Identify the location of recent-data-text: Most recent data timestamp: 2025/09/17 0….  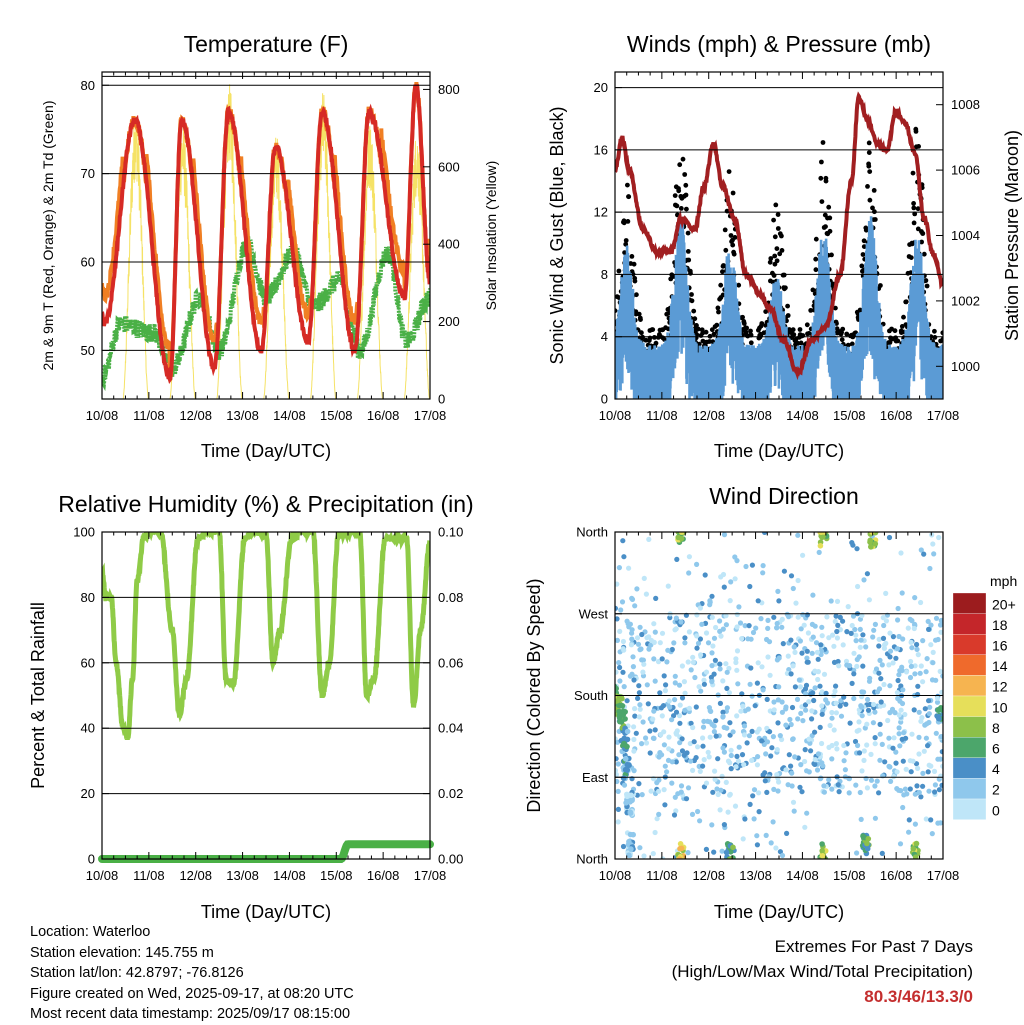
(190, 1014).